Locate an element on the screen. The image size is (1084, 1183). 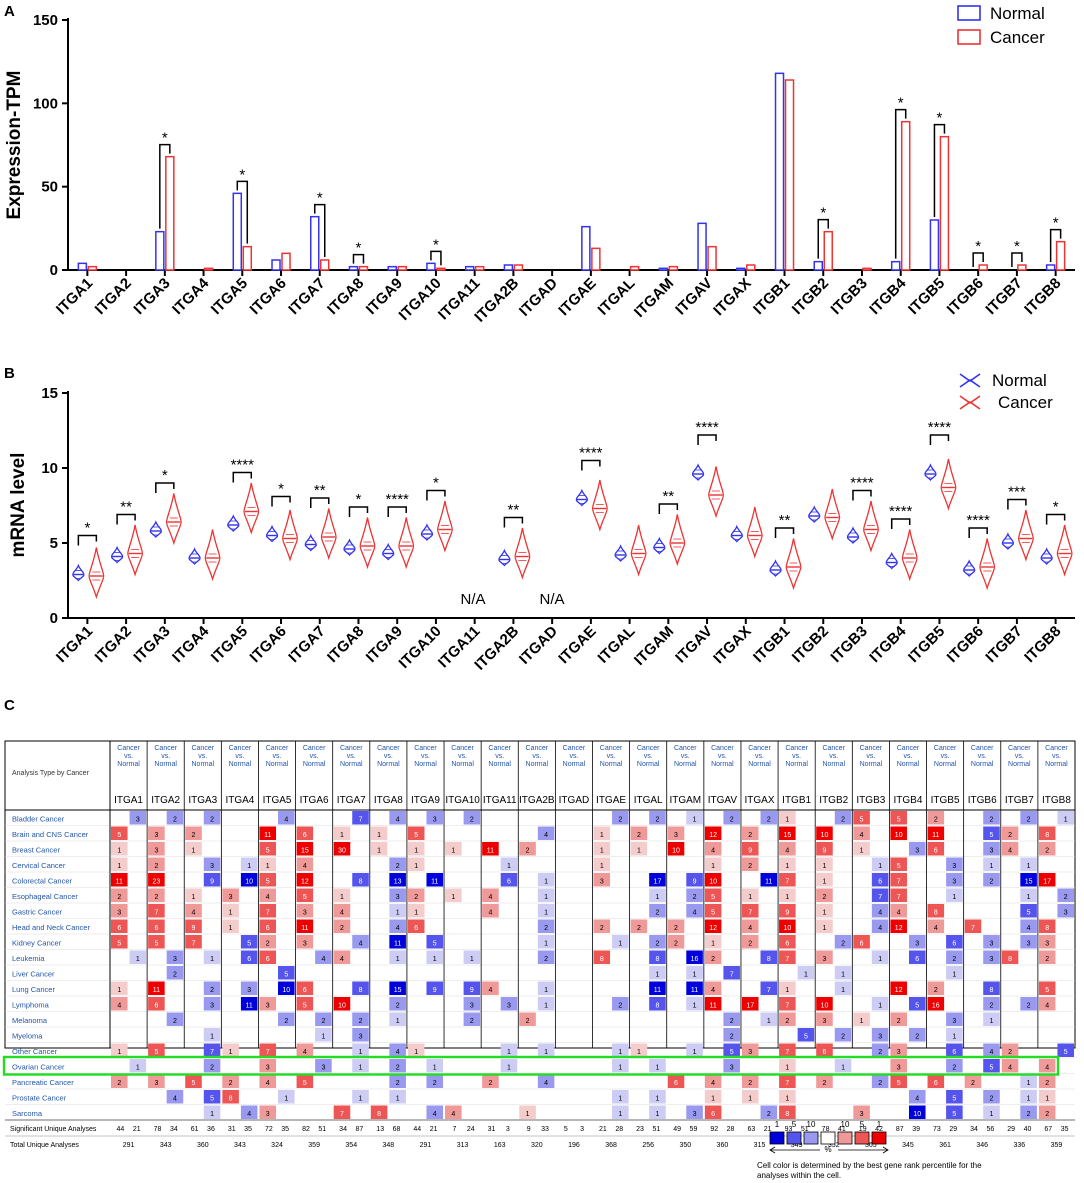
significant-count-up: 82 is located at coordinates (306, 1129).